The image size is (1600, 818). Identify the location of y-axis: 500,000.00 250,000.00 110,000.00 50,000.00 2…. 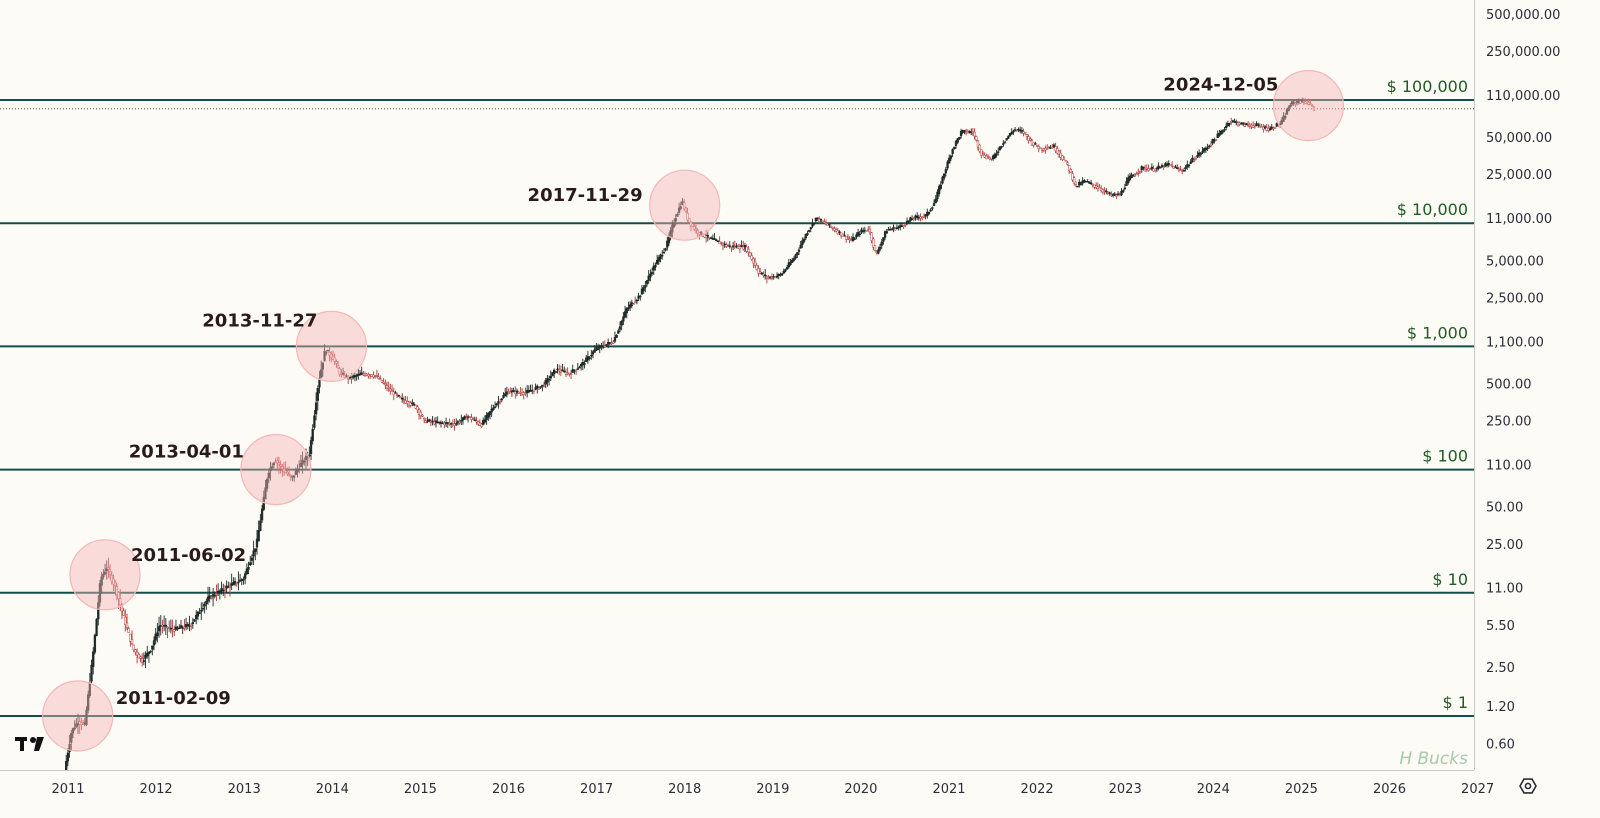
(1517, 385).